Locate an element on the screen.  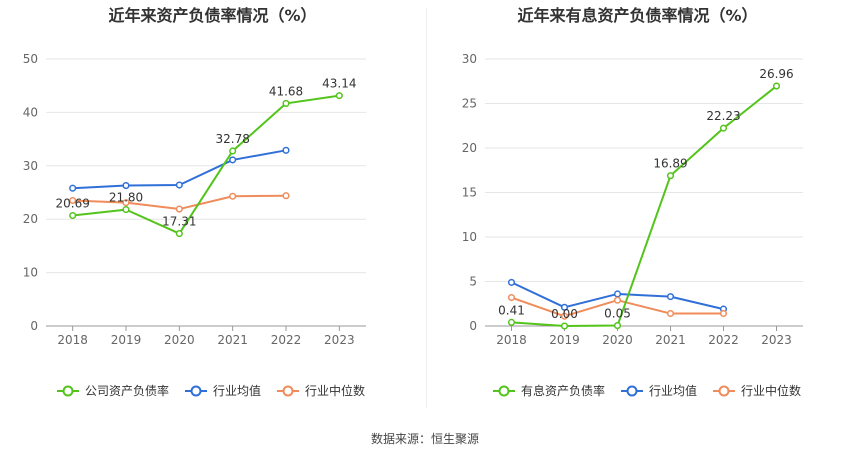
legend-item: 有息资产负债率 is located at coordinates (549, 390).